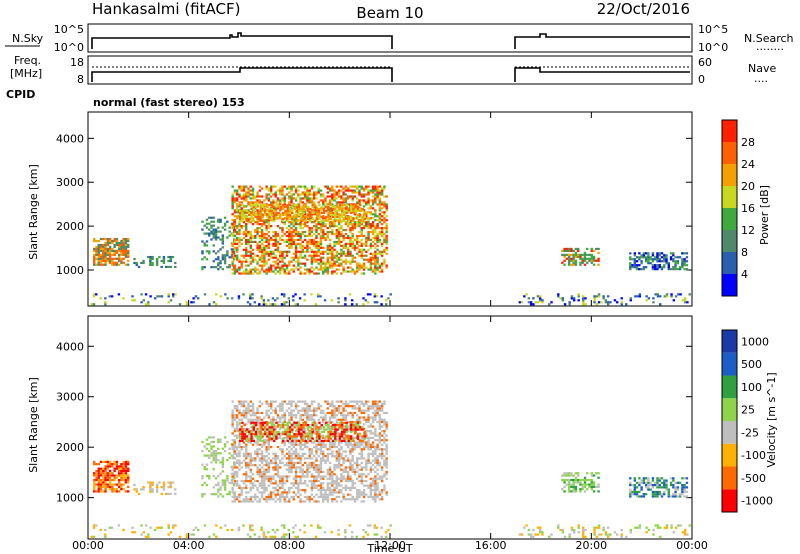 The height and width of the screenshot is (554, 800). Describe the element at coordinates (70, 226) in the screenshot. I see `ytick-label: 2000` at that location.